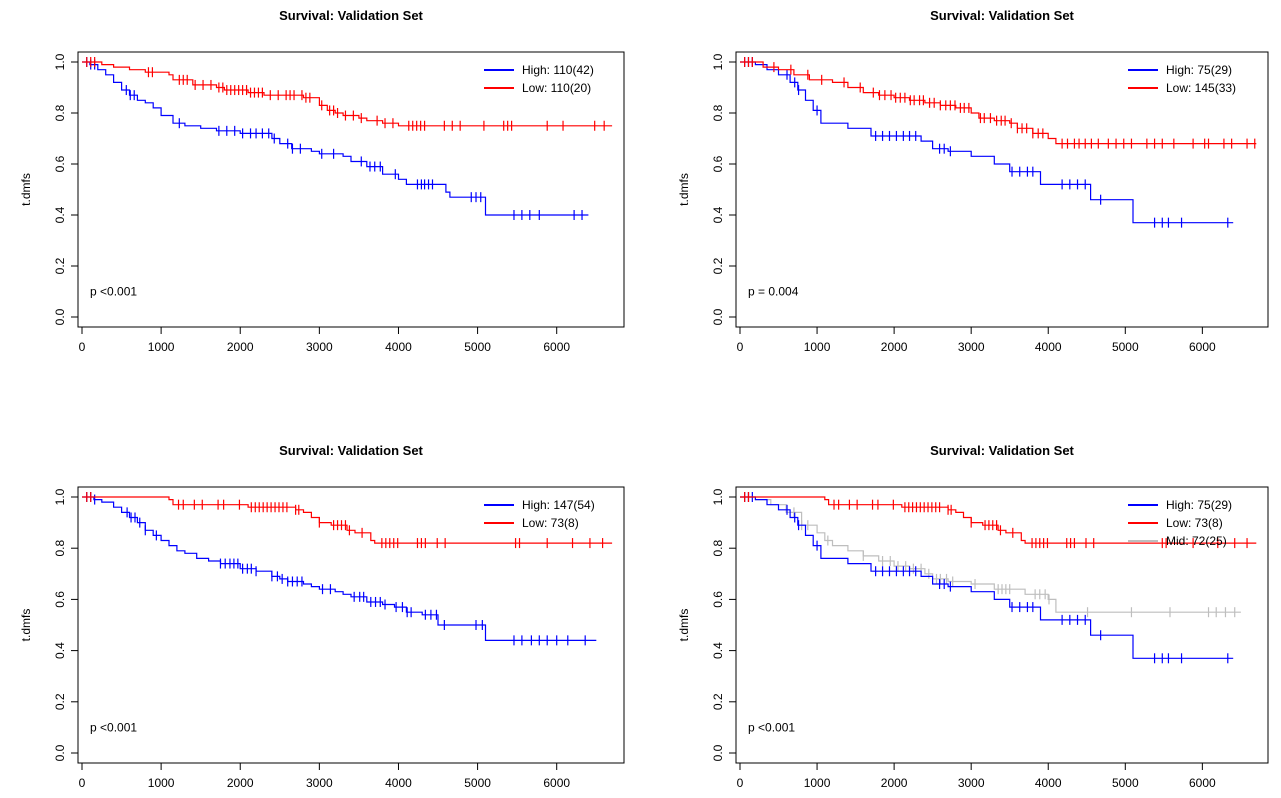  I want to click on legend-label: Low: 110(20), so click(556, 88).